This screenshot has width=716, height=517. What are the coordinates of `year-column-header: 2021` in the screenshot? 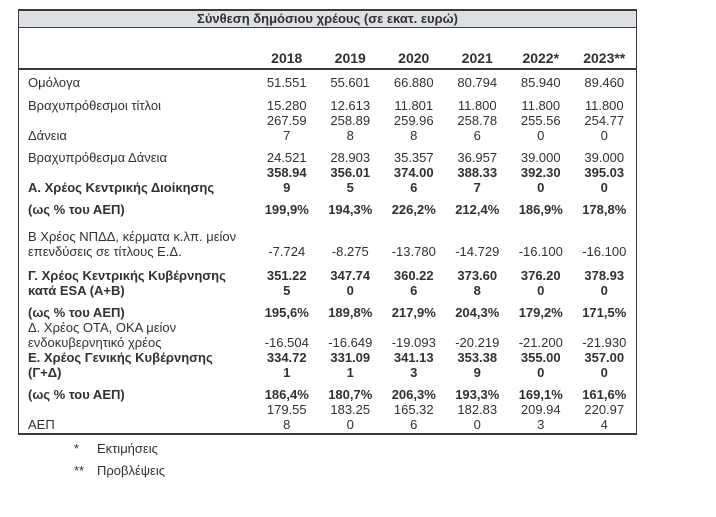 It's located at (477, 58).